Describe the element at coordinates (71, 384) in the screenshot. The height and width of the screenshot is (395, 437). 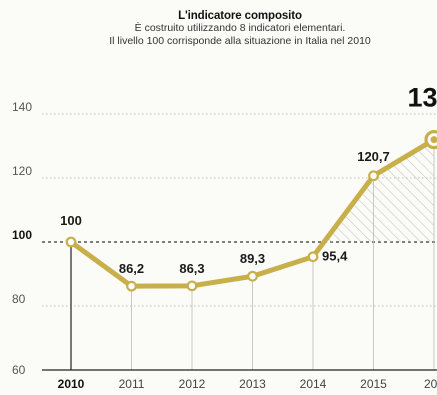
I see `x-tick-label-2010: 2010` at that location.